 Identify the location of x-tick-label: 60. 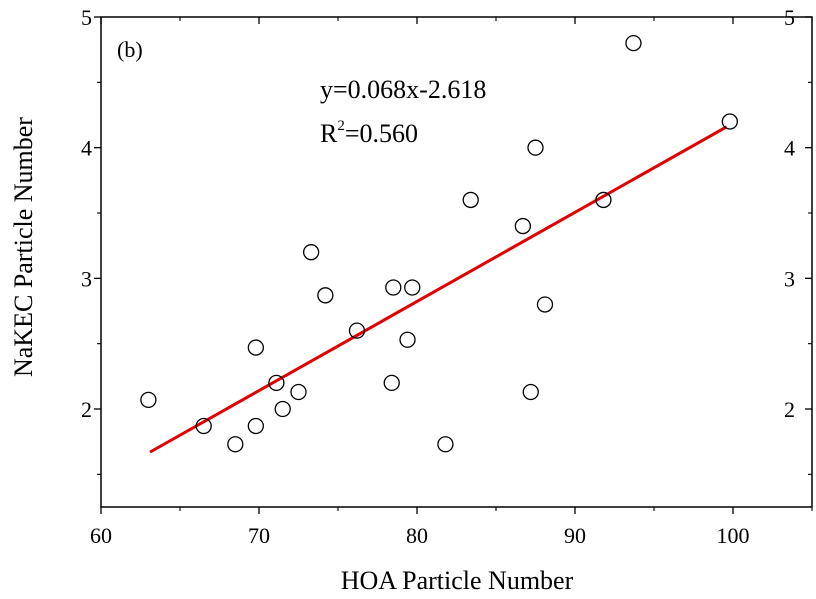
(101, 535).